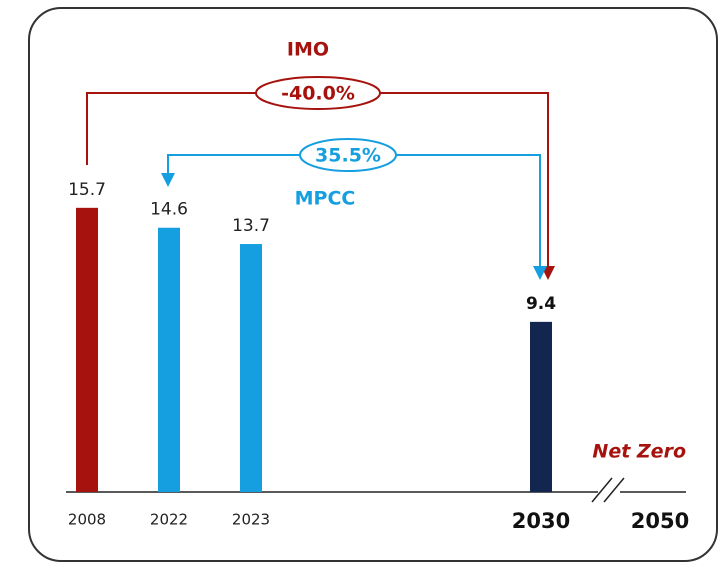  What do you see at coordinates (251, 226) in the screenshot?
I see `value-label: 13.7` at bounding box center [251, 226].